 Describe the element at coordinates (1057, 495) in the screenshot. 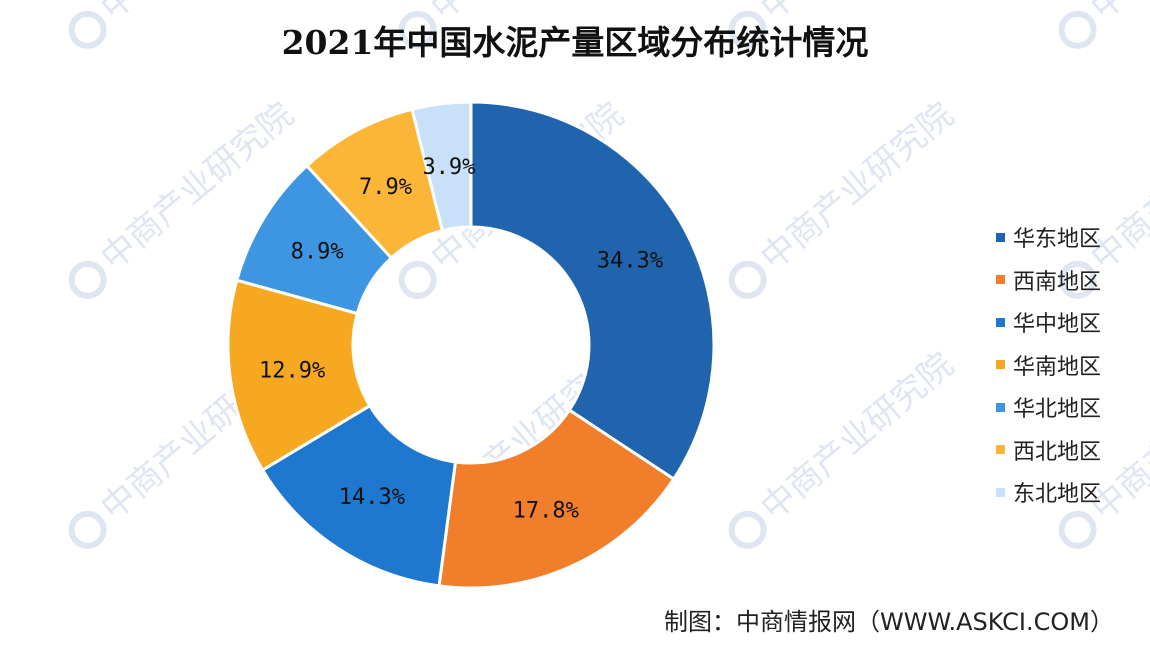

I see `legend-label: 东北地区` at that location.